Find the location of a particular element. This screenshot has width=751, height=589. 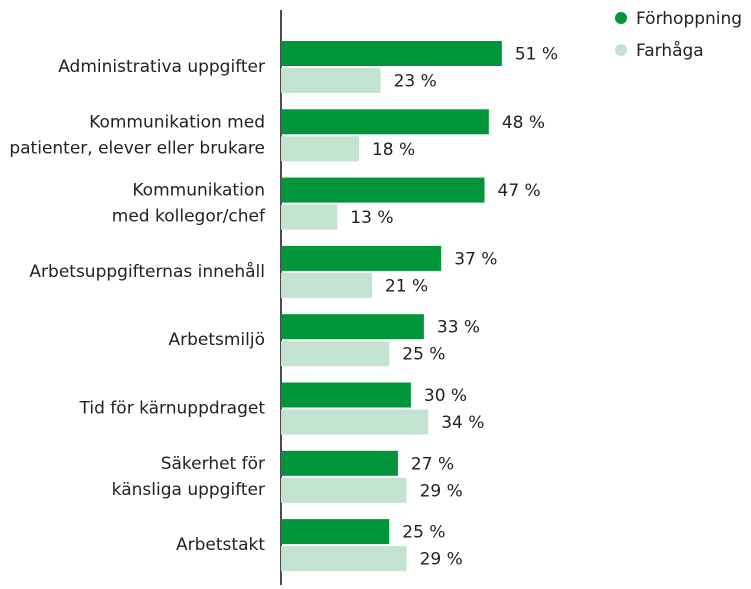

value-label: 37 % is located at coordinates (475, 259).